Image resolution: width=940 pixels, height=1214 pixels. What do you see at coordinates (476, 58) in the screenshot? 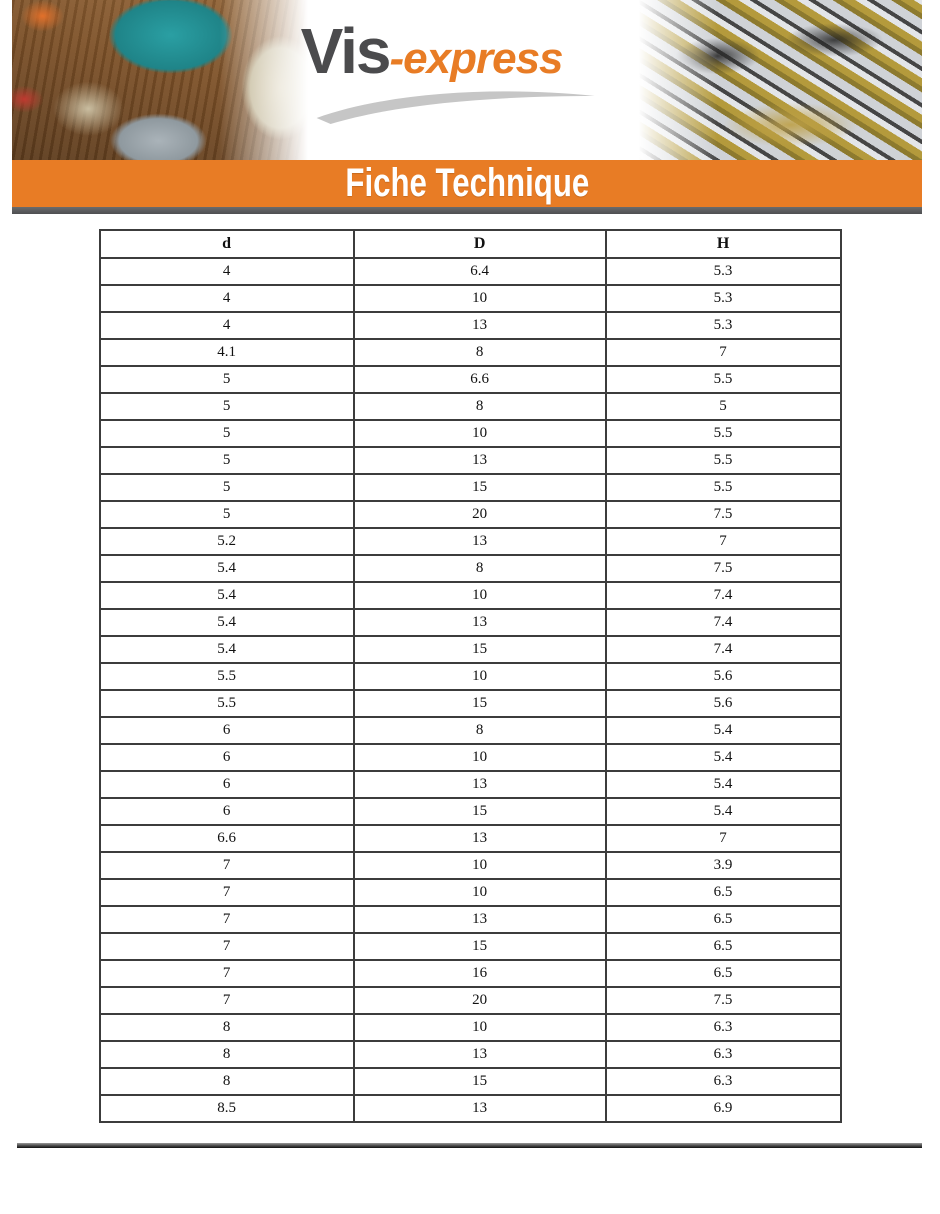
I see `logo-text-express: -express` at bounding box center [476, 58].